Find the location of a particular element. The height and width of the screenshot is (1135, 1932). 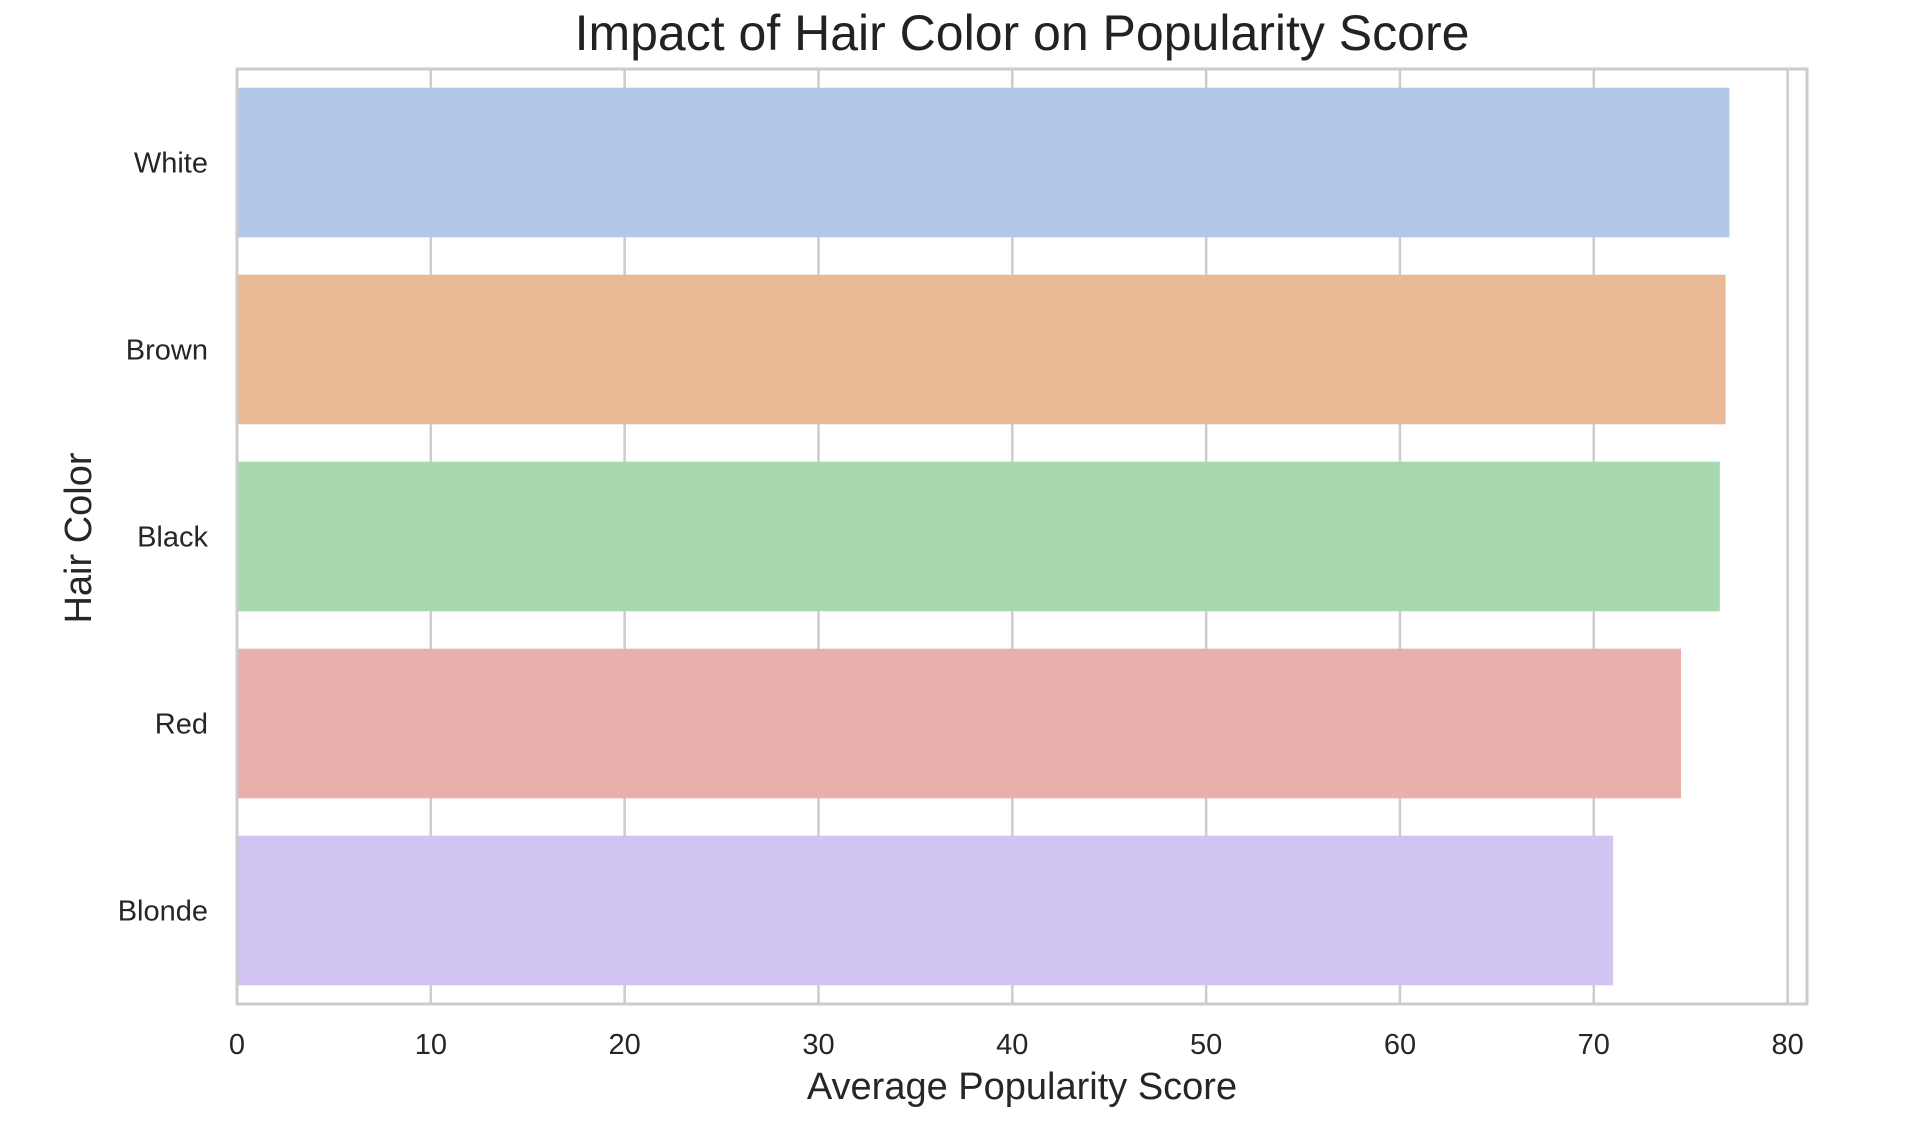

bar-blonde is located at coordinates (925, 910).